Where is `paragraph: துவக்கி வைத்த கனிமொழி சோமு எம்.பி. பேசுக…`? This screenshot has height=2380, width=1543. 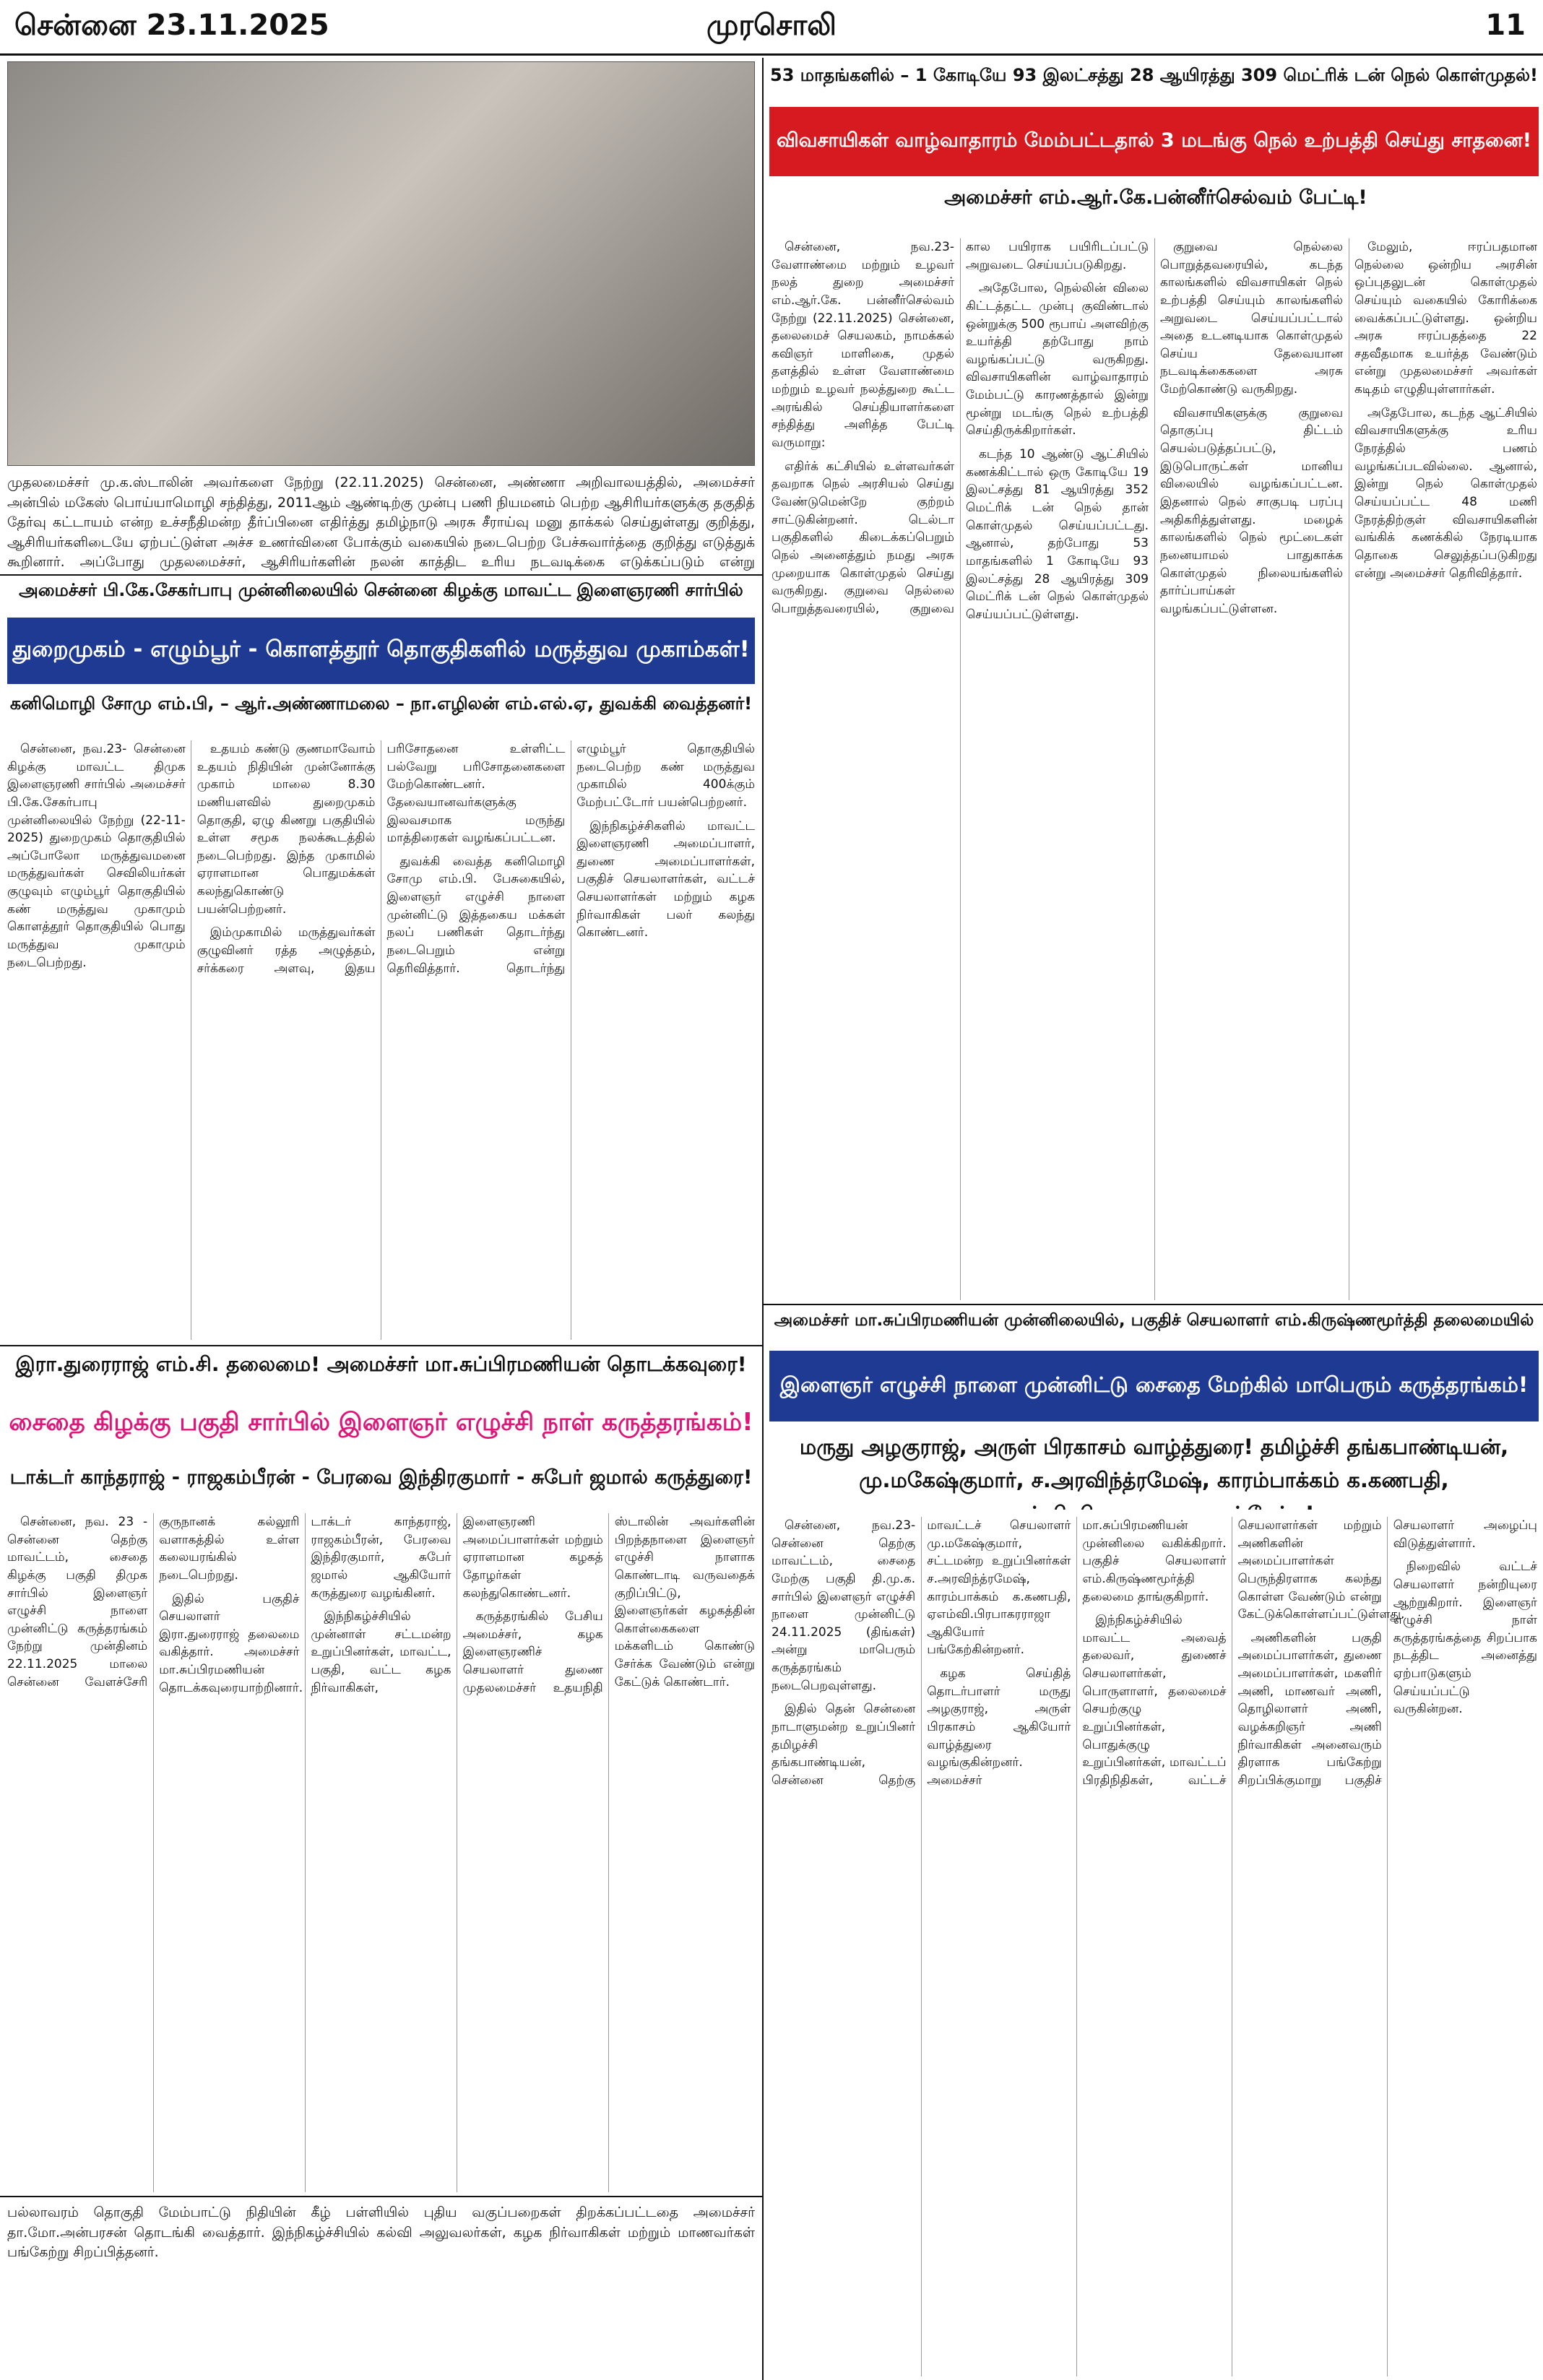 paragraph: துவக்கி வைத்த கனிமொழி சோமு எம்.பி. பேசுக… is located at coordinates (571, 859).